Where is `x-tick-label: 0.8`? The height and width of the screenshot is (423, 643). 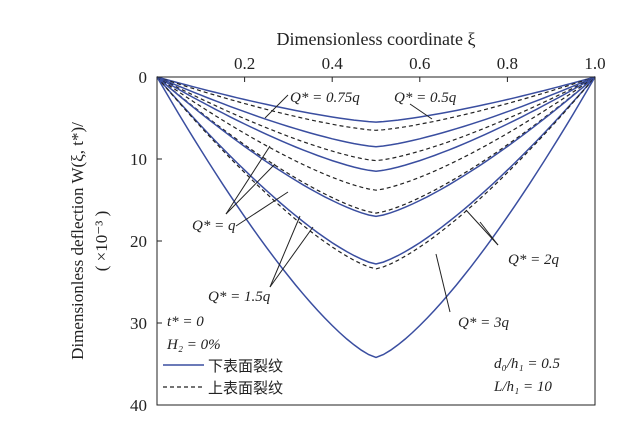
x-tick-label: 0.8 is located at coordinates (507, 63).